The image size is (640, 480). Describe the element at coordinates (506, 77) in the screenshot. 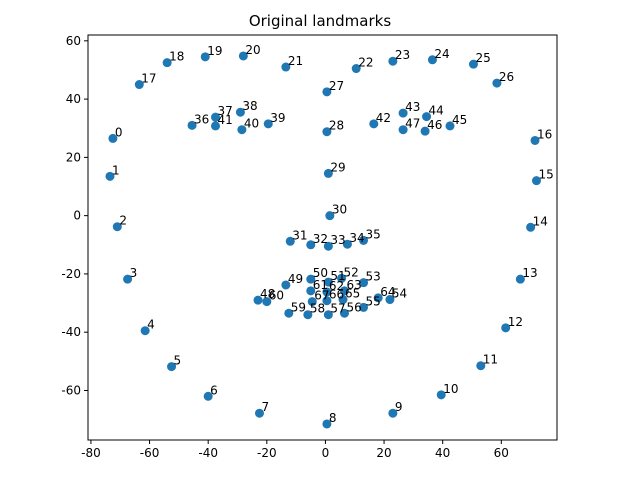

I see `landmark-label: 26` at that location.